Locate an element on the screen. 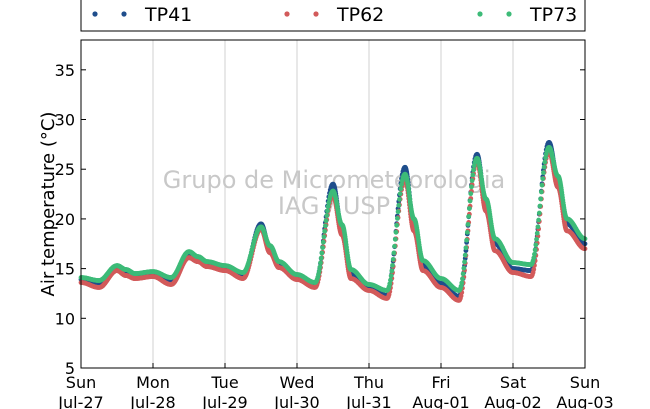 The width and height of the screenshot is (650, 409). legend: TP41 TP62 TP73 is located at coordinates (333, 16).